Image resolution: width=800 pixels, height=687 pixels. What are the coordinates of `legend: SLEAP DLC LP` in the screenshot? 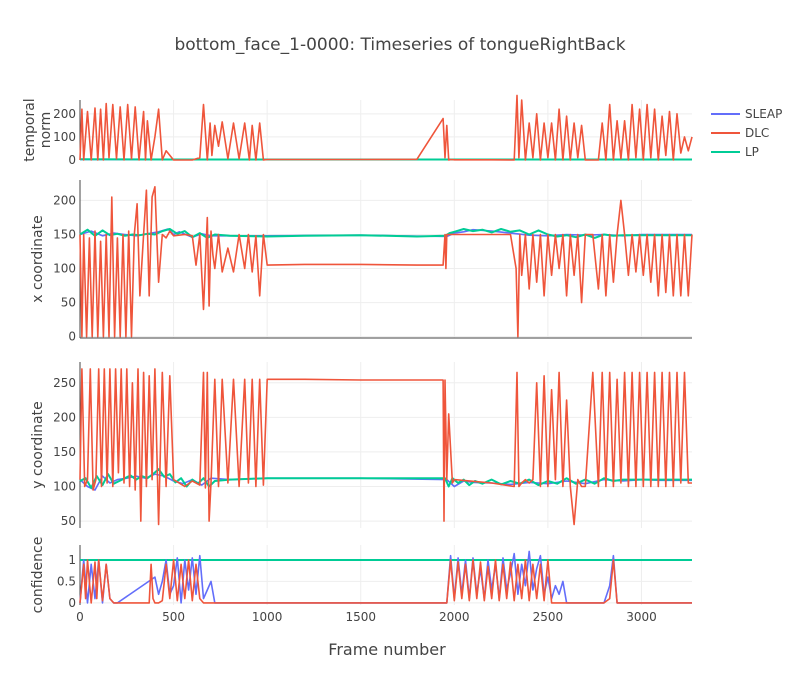 It's located at (746, 133).